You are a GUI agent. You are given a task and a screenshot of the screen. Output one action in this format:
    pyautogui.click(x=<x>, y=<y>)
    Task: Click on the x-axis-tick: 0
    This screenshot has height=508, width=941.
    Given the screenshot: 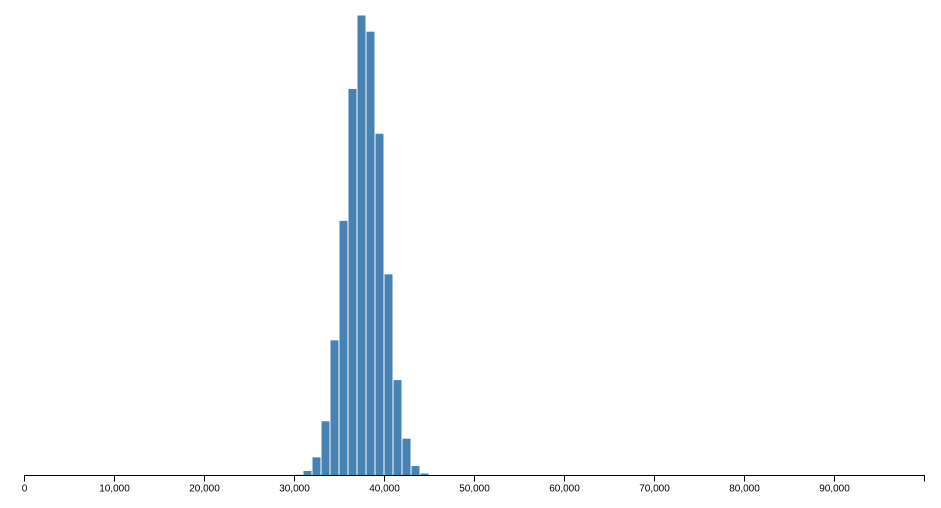 What is the action you would take?
    pyautogui.click(x=25, y=485)
    